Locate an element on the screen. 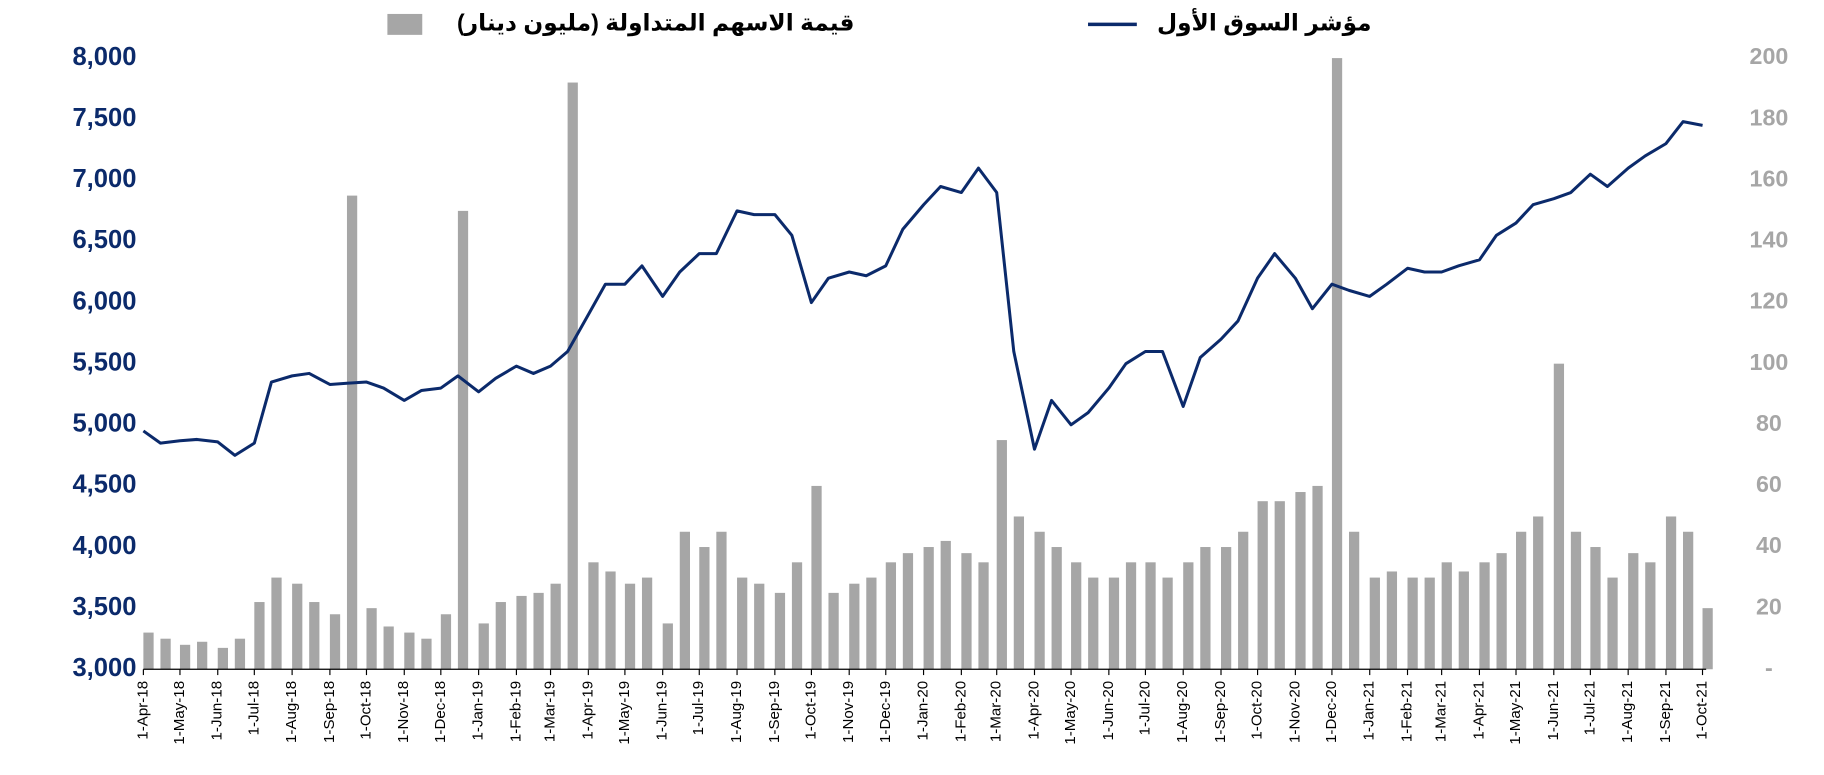 The width and height of the screenshot is (1824, 775). x-tick-label: 1-Jul-19 is located at coordinates (698, 708).